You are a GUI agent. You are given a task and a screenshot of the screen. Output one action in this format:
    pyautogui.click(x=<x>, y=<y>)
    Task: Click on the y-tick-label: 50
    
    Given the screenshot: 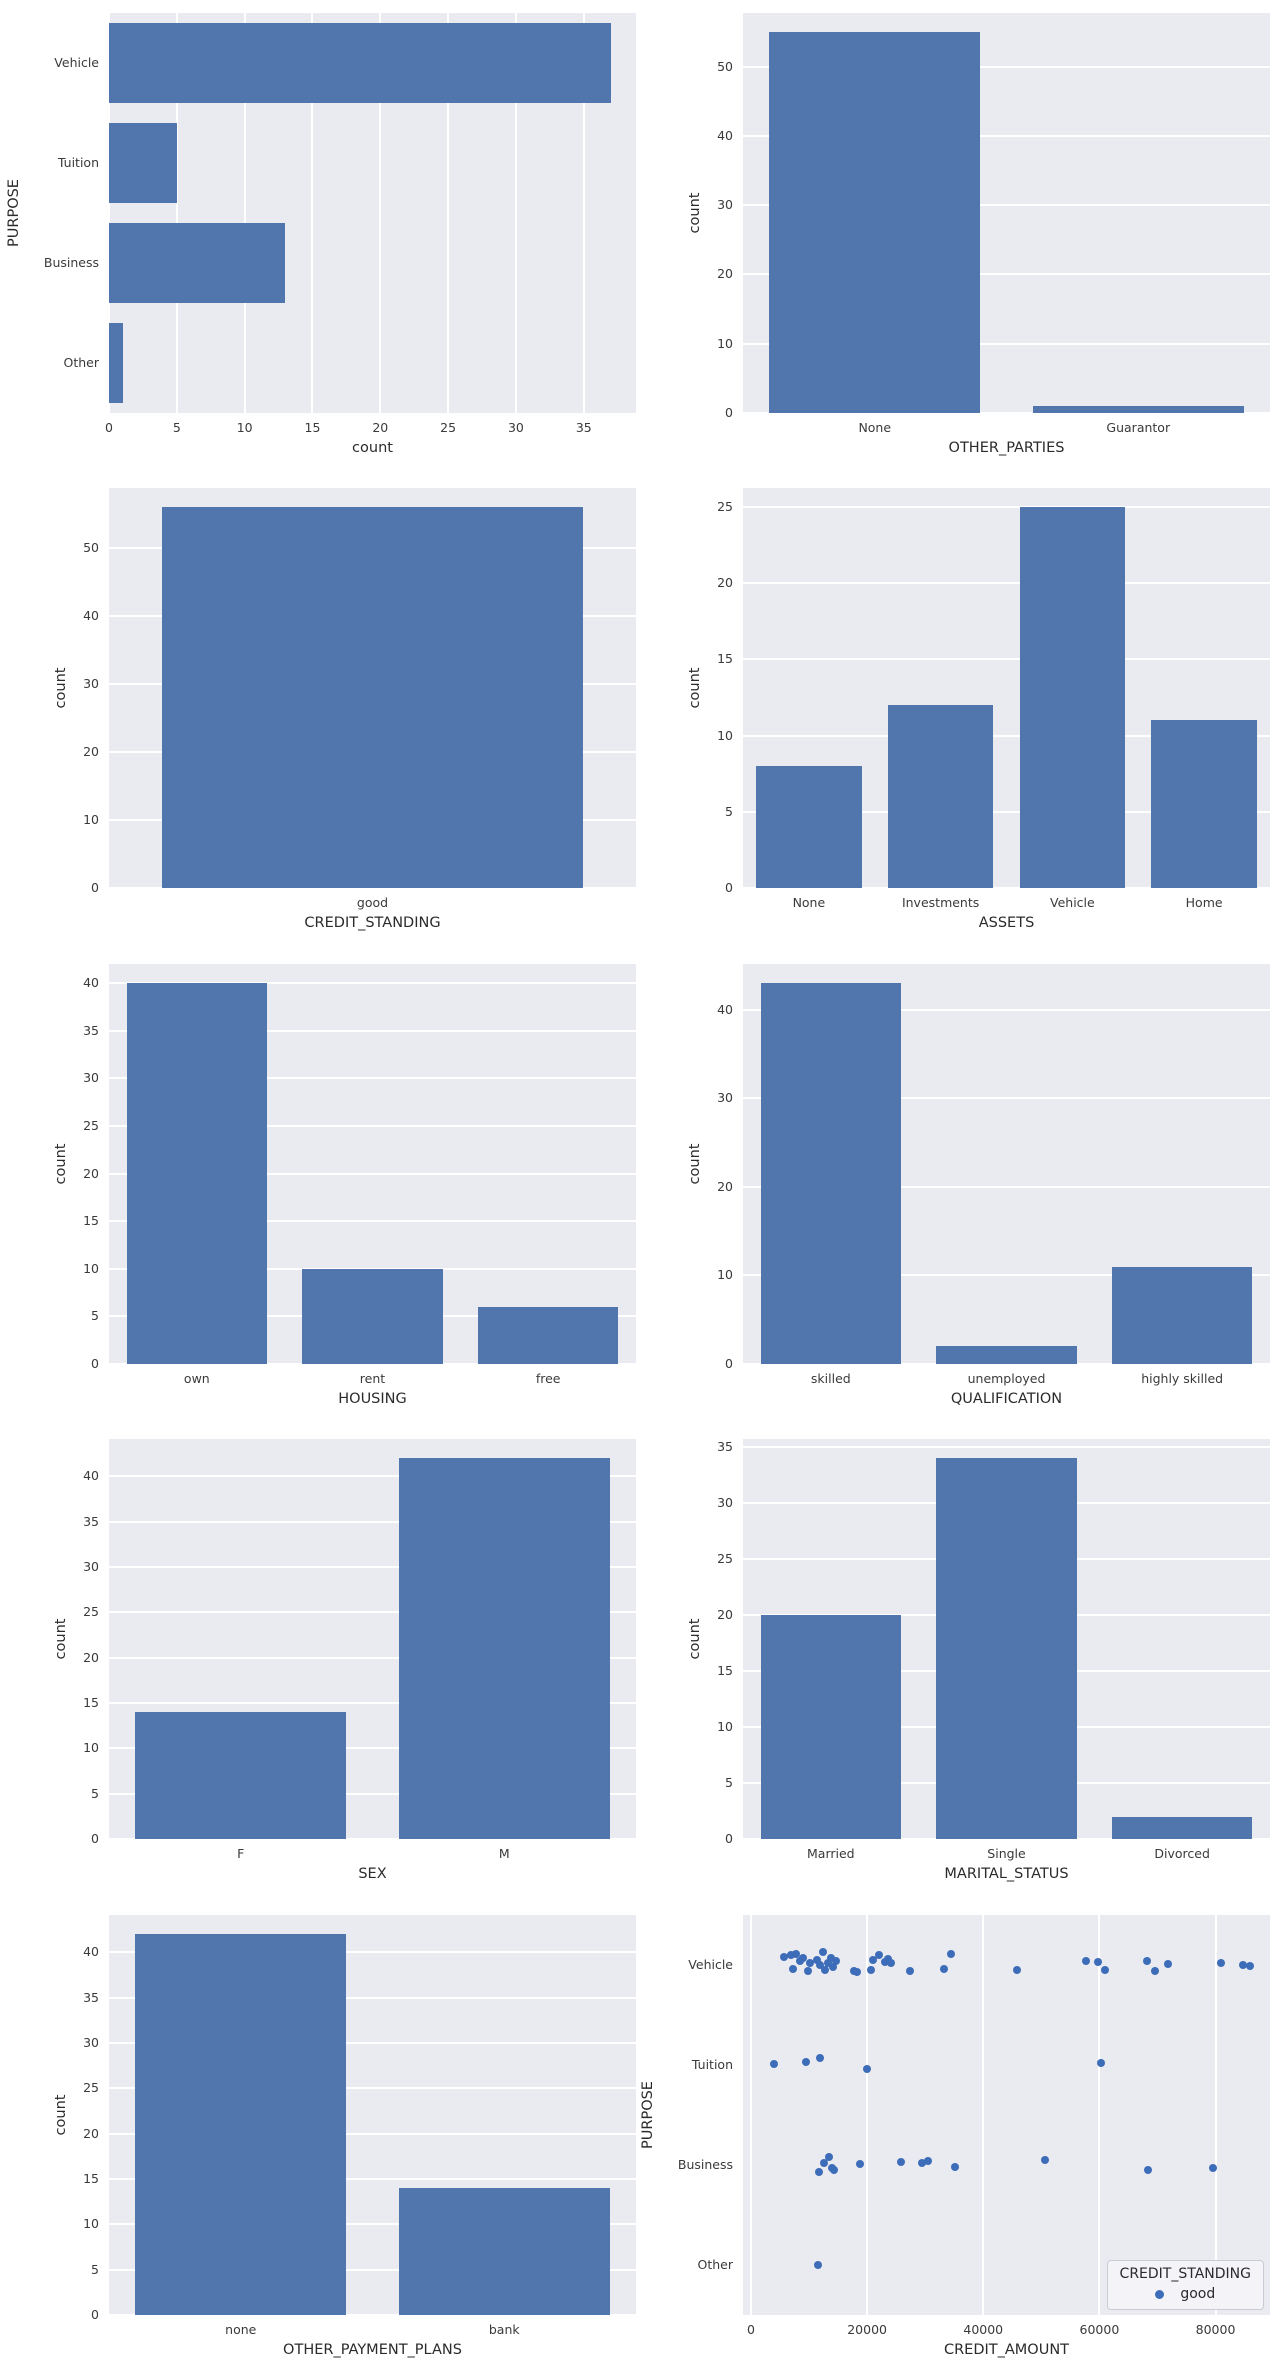 What is the action you would take?
    pyautogui.click(x=725, y=66)
    